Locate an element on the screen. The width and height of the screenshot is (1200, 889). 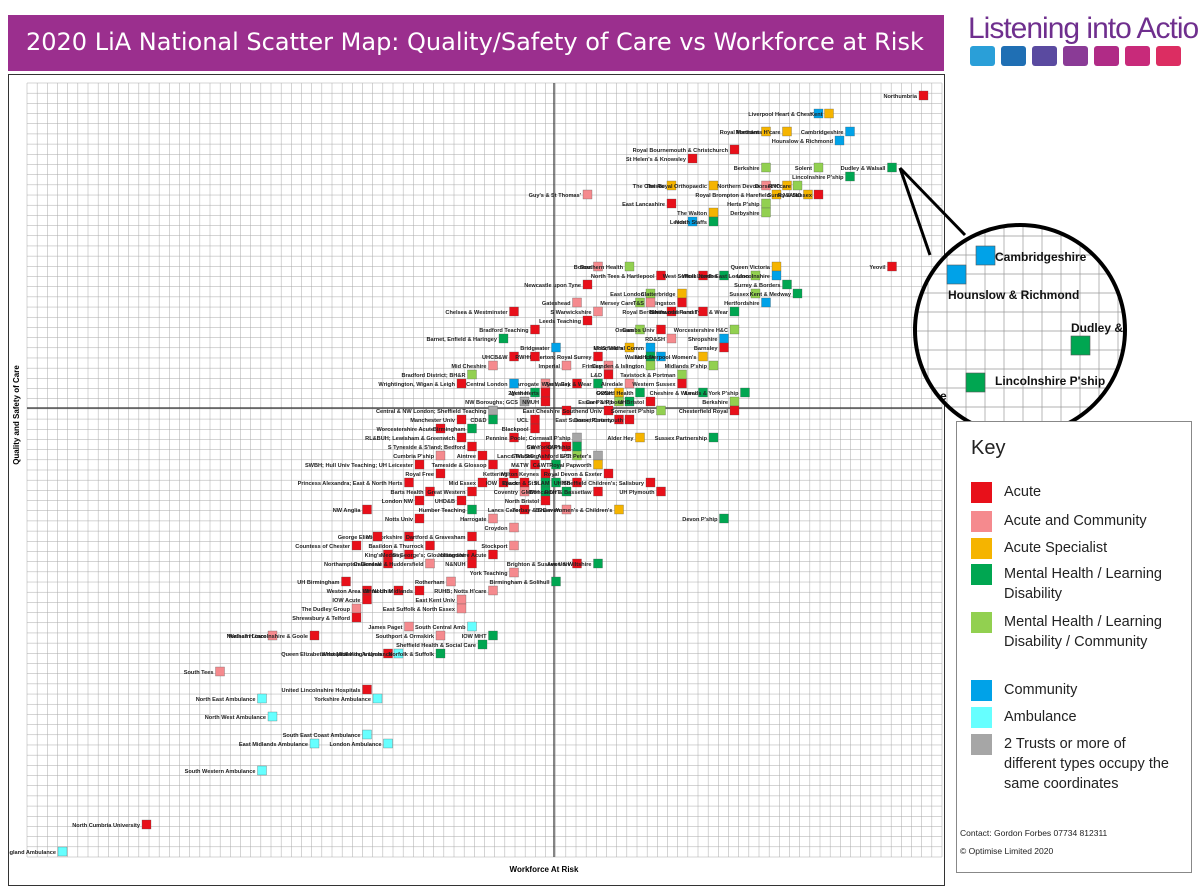
key-label: Acute Specialist is located at coordinates (1056, 548).